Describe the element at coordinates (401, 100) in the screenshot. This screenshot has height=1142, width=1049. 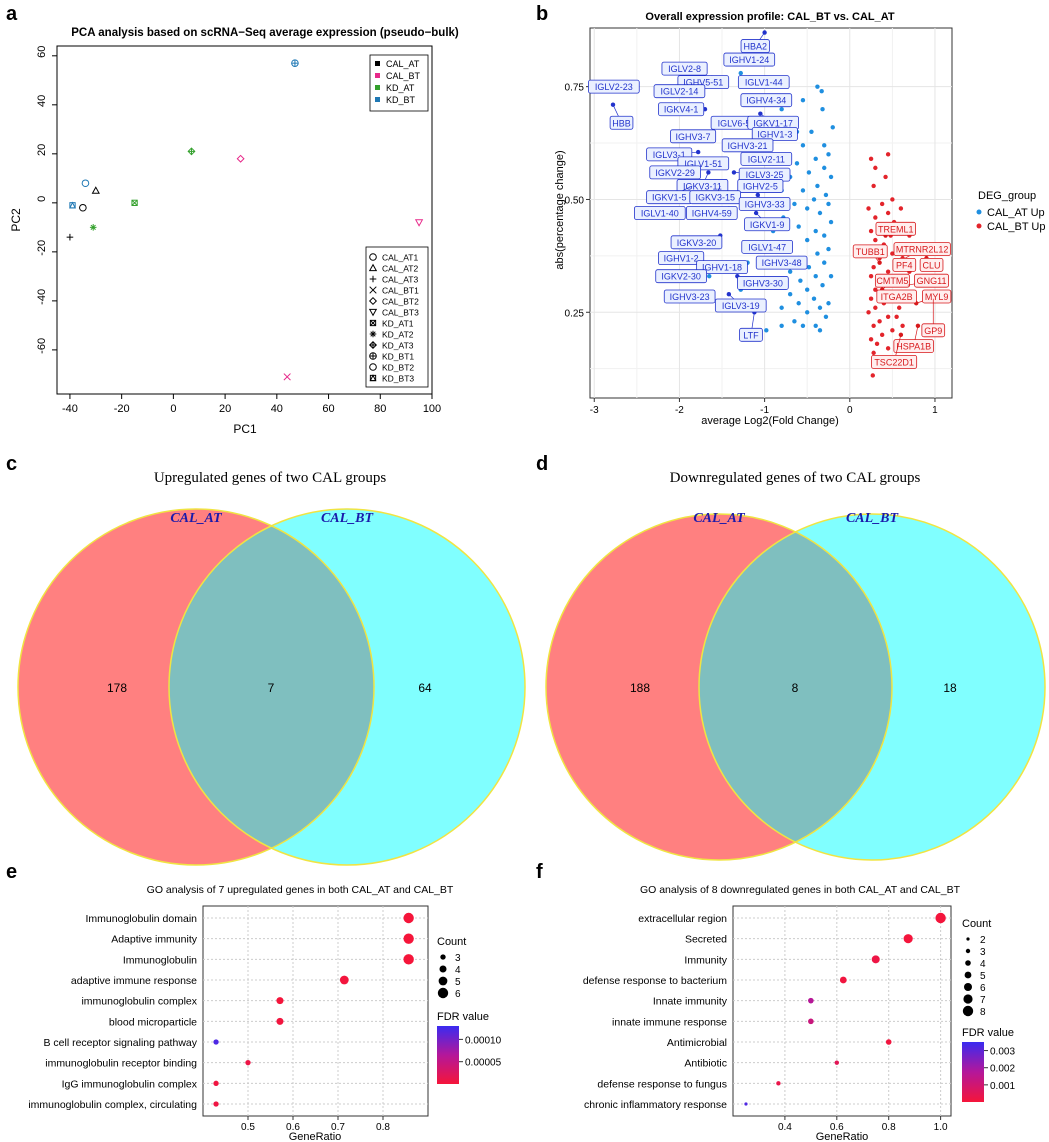
I see `pca-legend-label: KD_BT` at that location.